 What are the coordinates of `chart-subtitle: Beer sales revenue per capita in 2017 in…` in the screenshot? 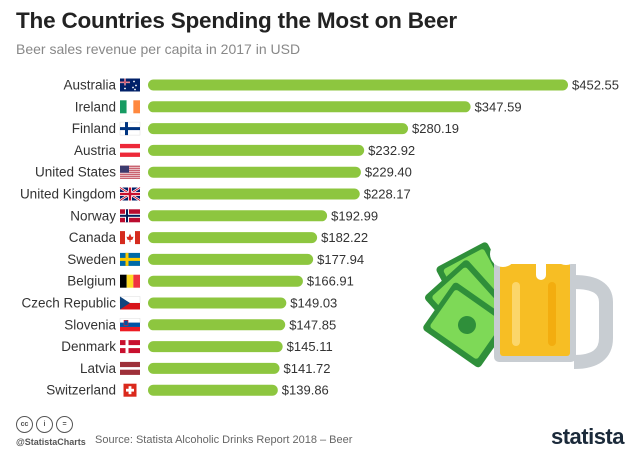 It's located at (158, 49).